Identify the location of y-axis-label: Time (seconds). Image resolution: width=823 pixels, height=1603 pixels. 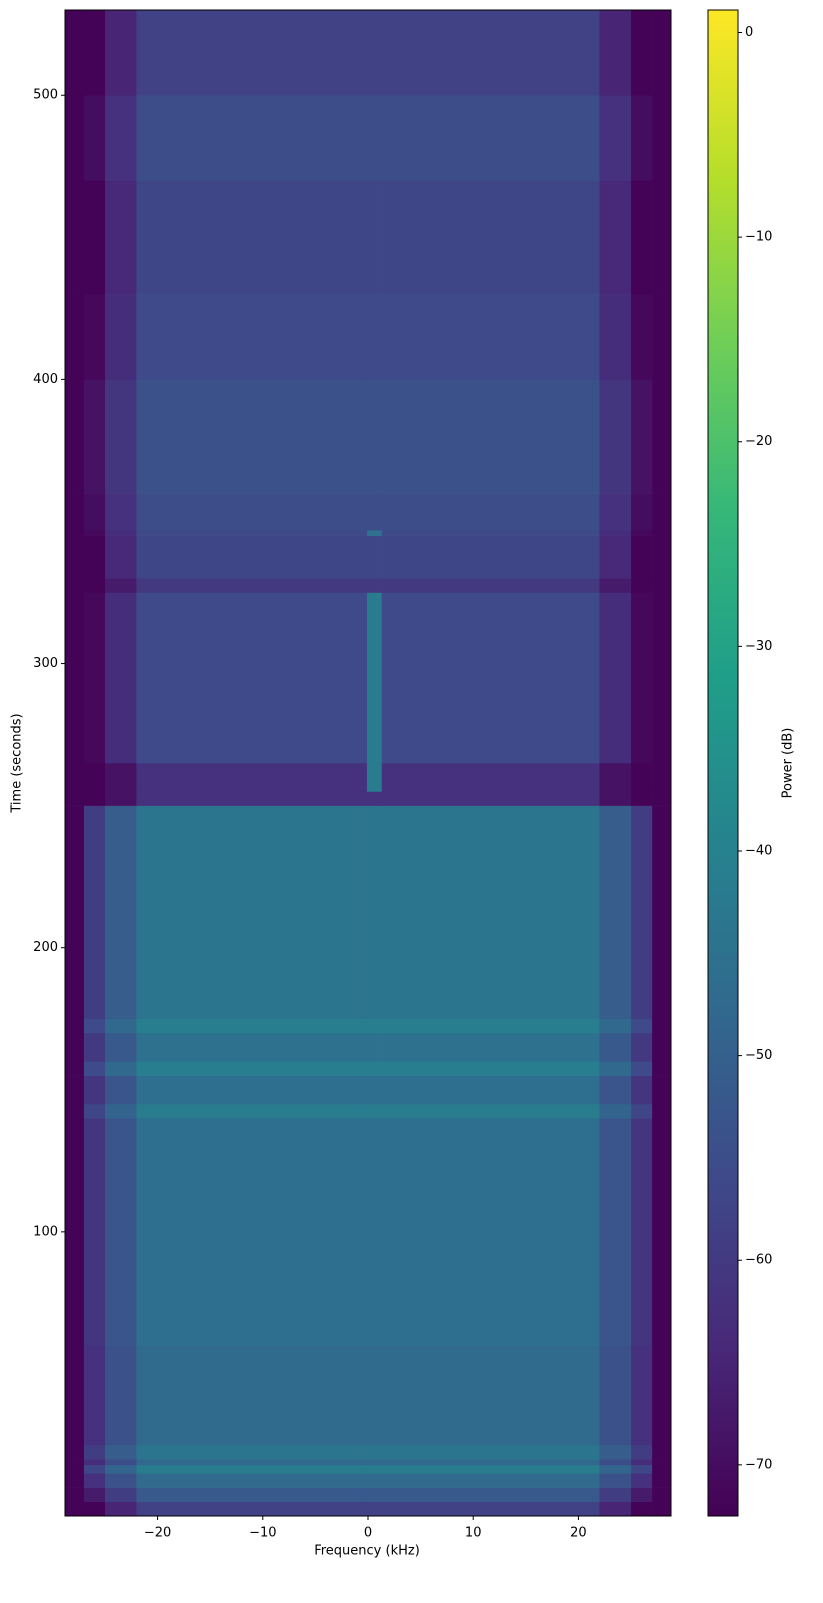
(17, 763).